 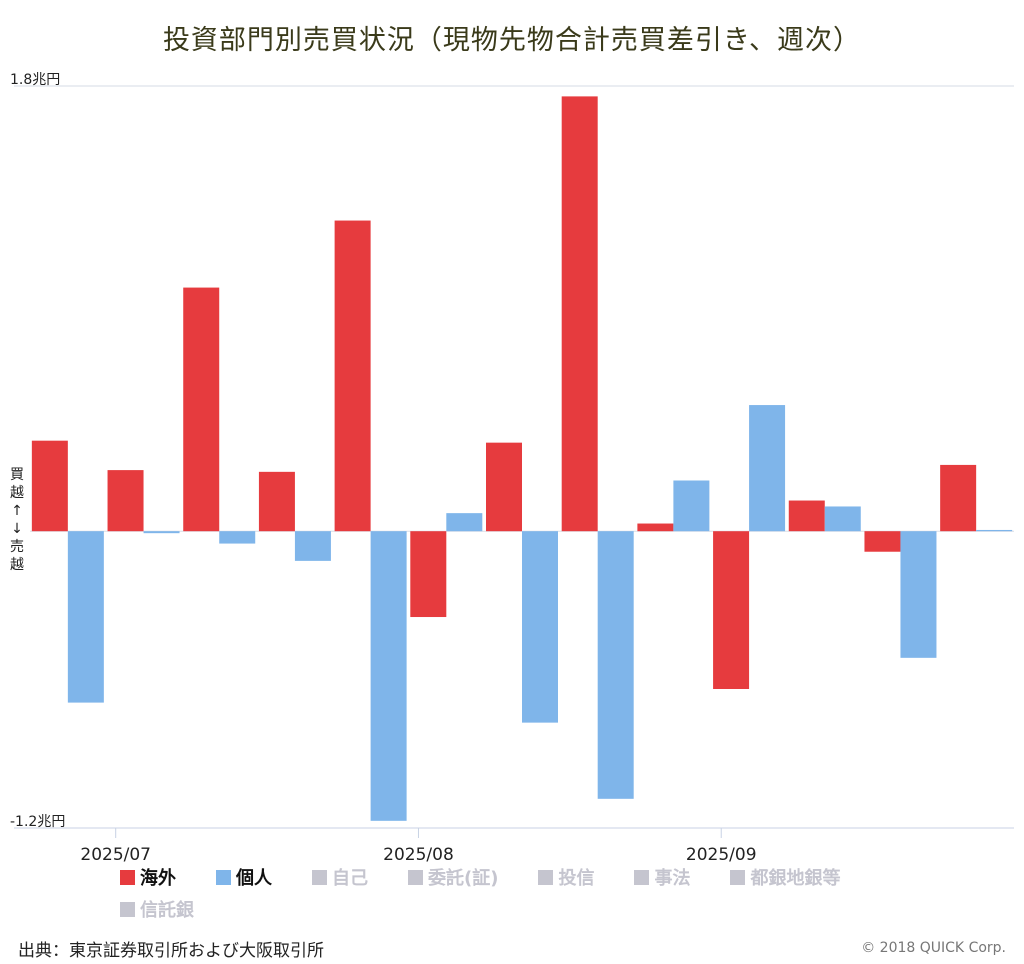 What do you see at coordinates (37, 822) in the screenshot?
I see `y-tick-label: -1.2兆円` at bounding box center [37, 822].